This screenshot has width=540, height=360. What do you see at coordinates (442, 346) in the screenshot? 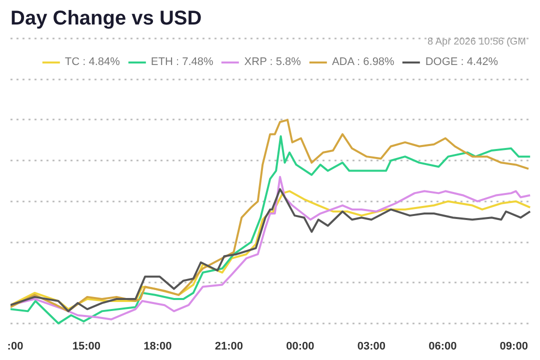
I see `x-tick-label: 06:00` at bounding box center [442, 346].